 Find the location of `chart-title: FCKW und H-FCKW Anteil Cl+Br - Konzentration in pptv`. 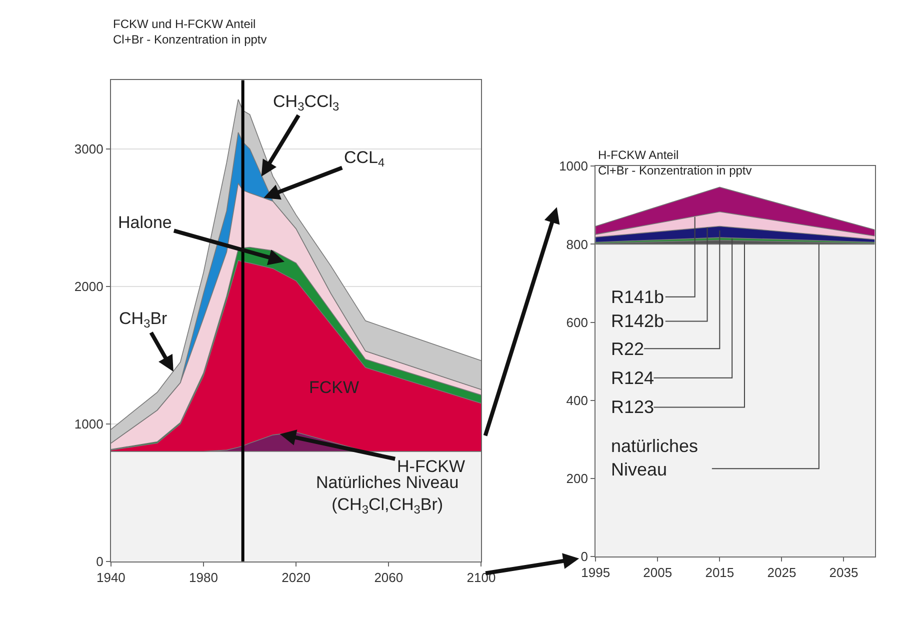

chart-title: FCKW und H-FCKW Anteil Cl+Br - Konzentration in pptv is located at coordinates (190, 32).